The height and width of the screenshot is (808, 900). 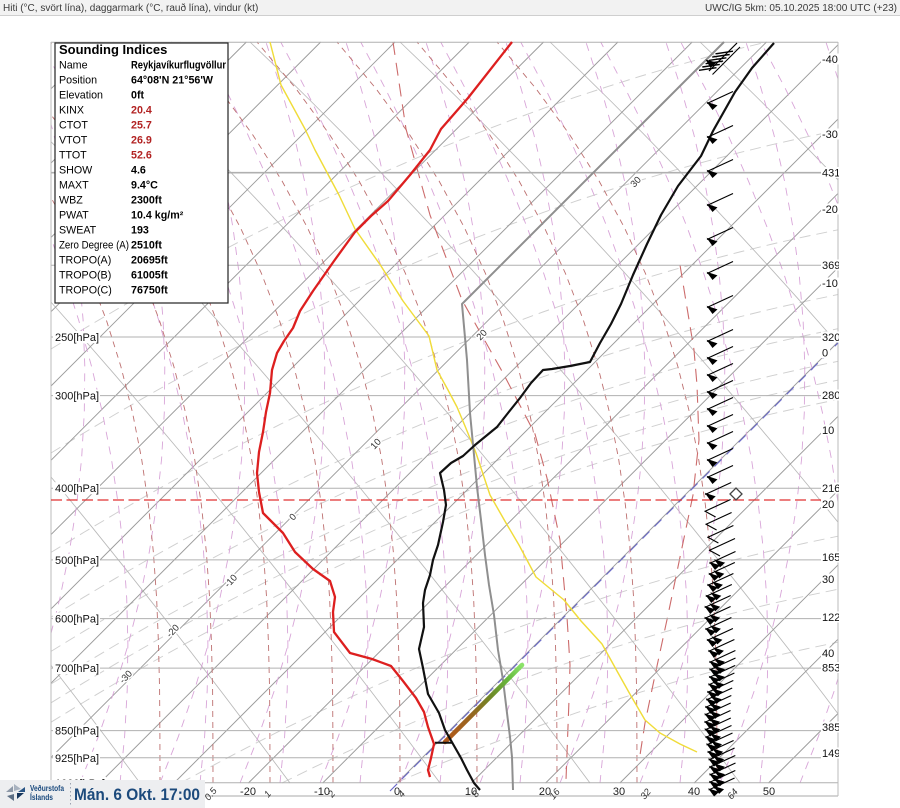 What do you see at coordinates (77, 759) in the screenshot?
I see `svg-text: 925[hPa]` at bounding box center [77, 759].